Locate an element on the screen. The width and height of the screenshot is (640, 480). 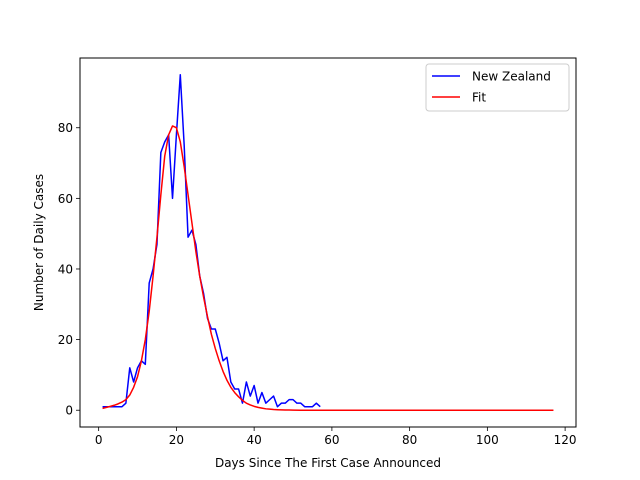
x-axis-label: Days Since The First Case Announced is located at coordinates (328, 463).